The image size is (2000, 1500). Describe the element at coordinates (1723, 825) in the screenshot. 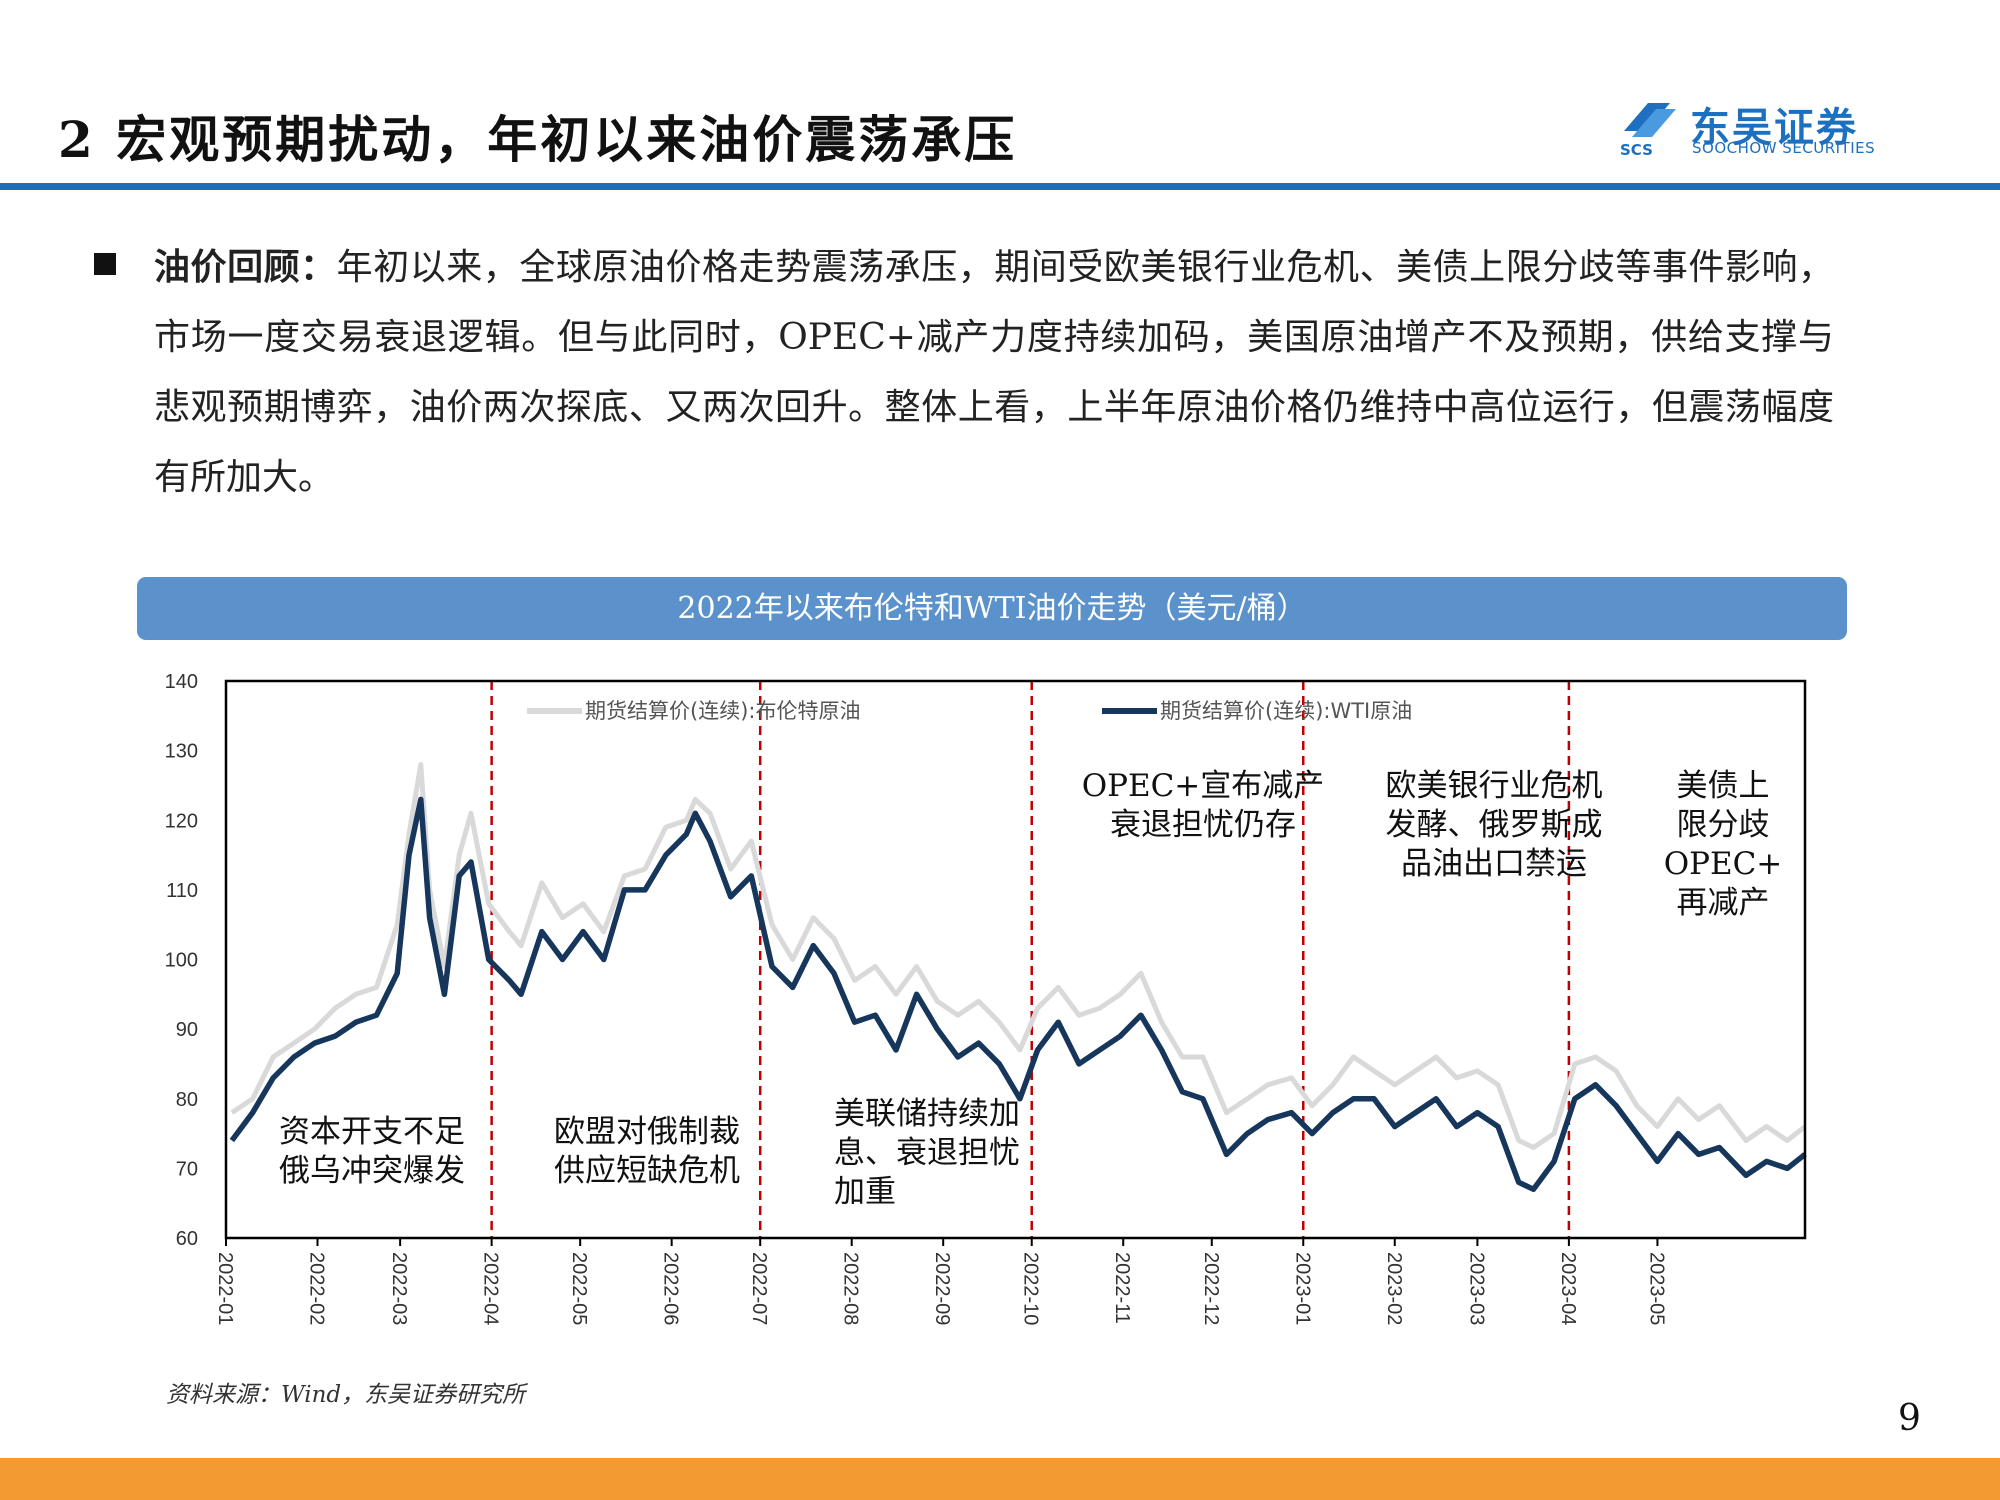

I see `annotation-text: 限分歧` at that location.